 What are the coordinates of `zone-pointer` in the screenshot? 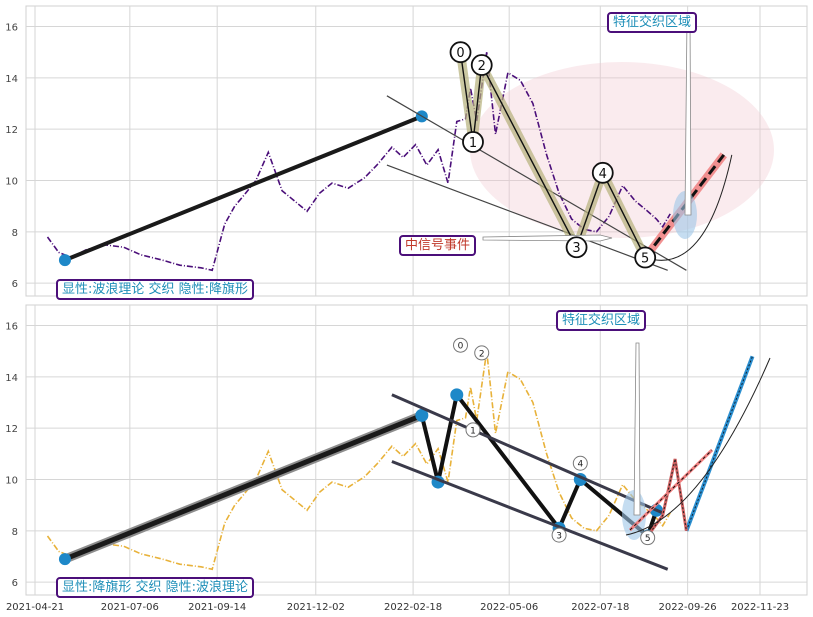 It's located at (637, 429).